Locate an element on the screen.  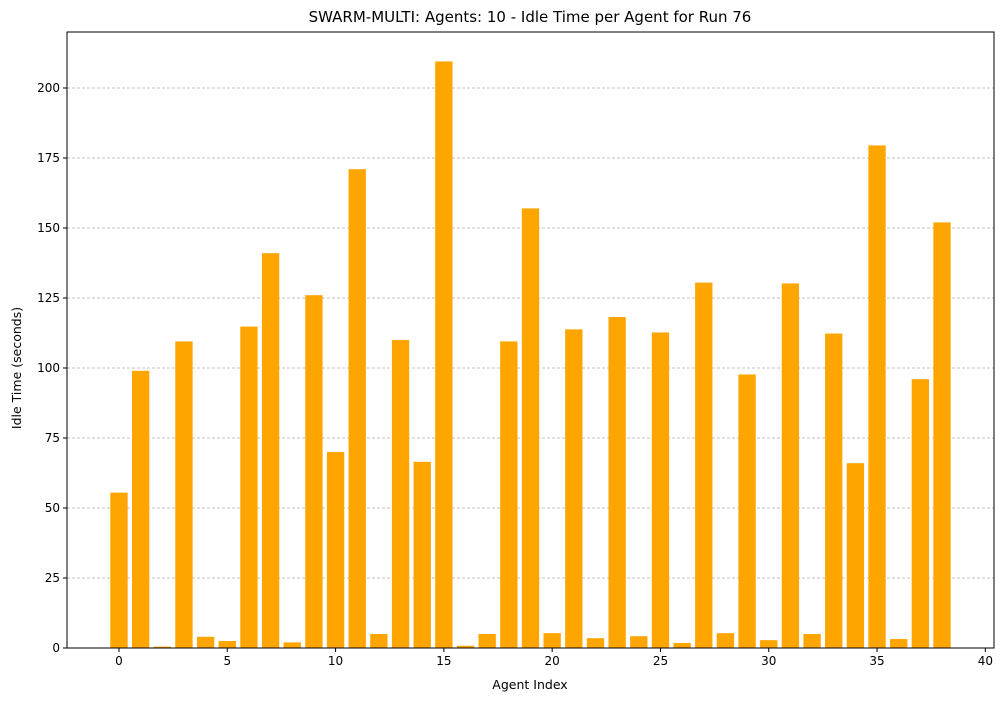
x-tick-label: 20 is located at coordinates (552, 661).